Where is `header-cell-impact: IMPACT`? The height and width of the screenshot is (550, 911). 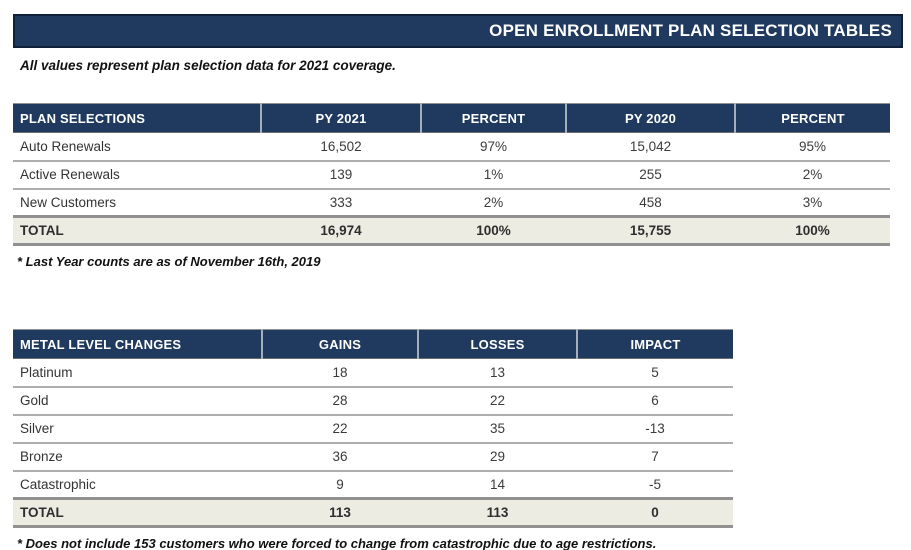
header-cell-impact: IMPACT is located at coordinates (654, 344).